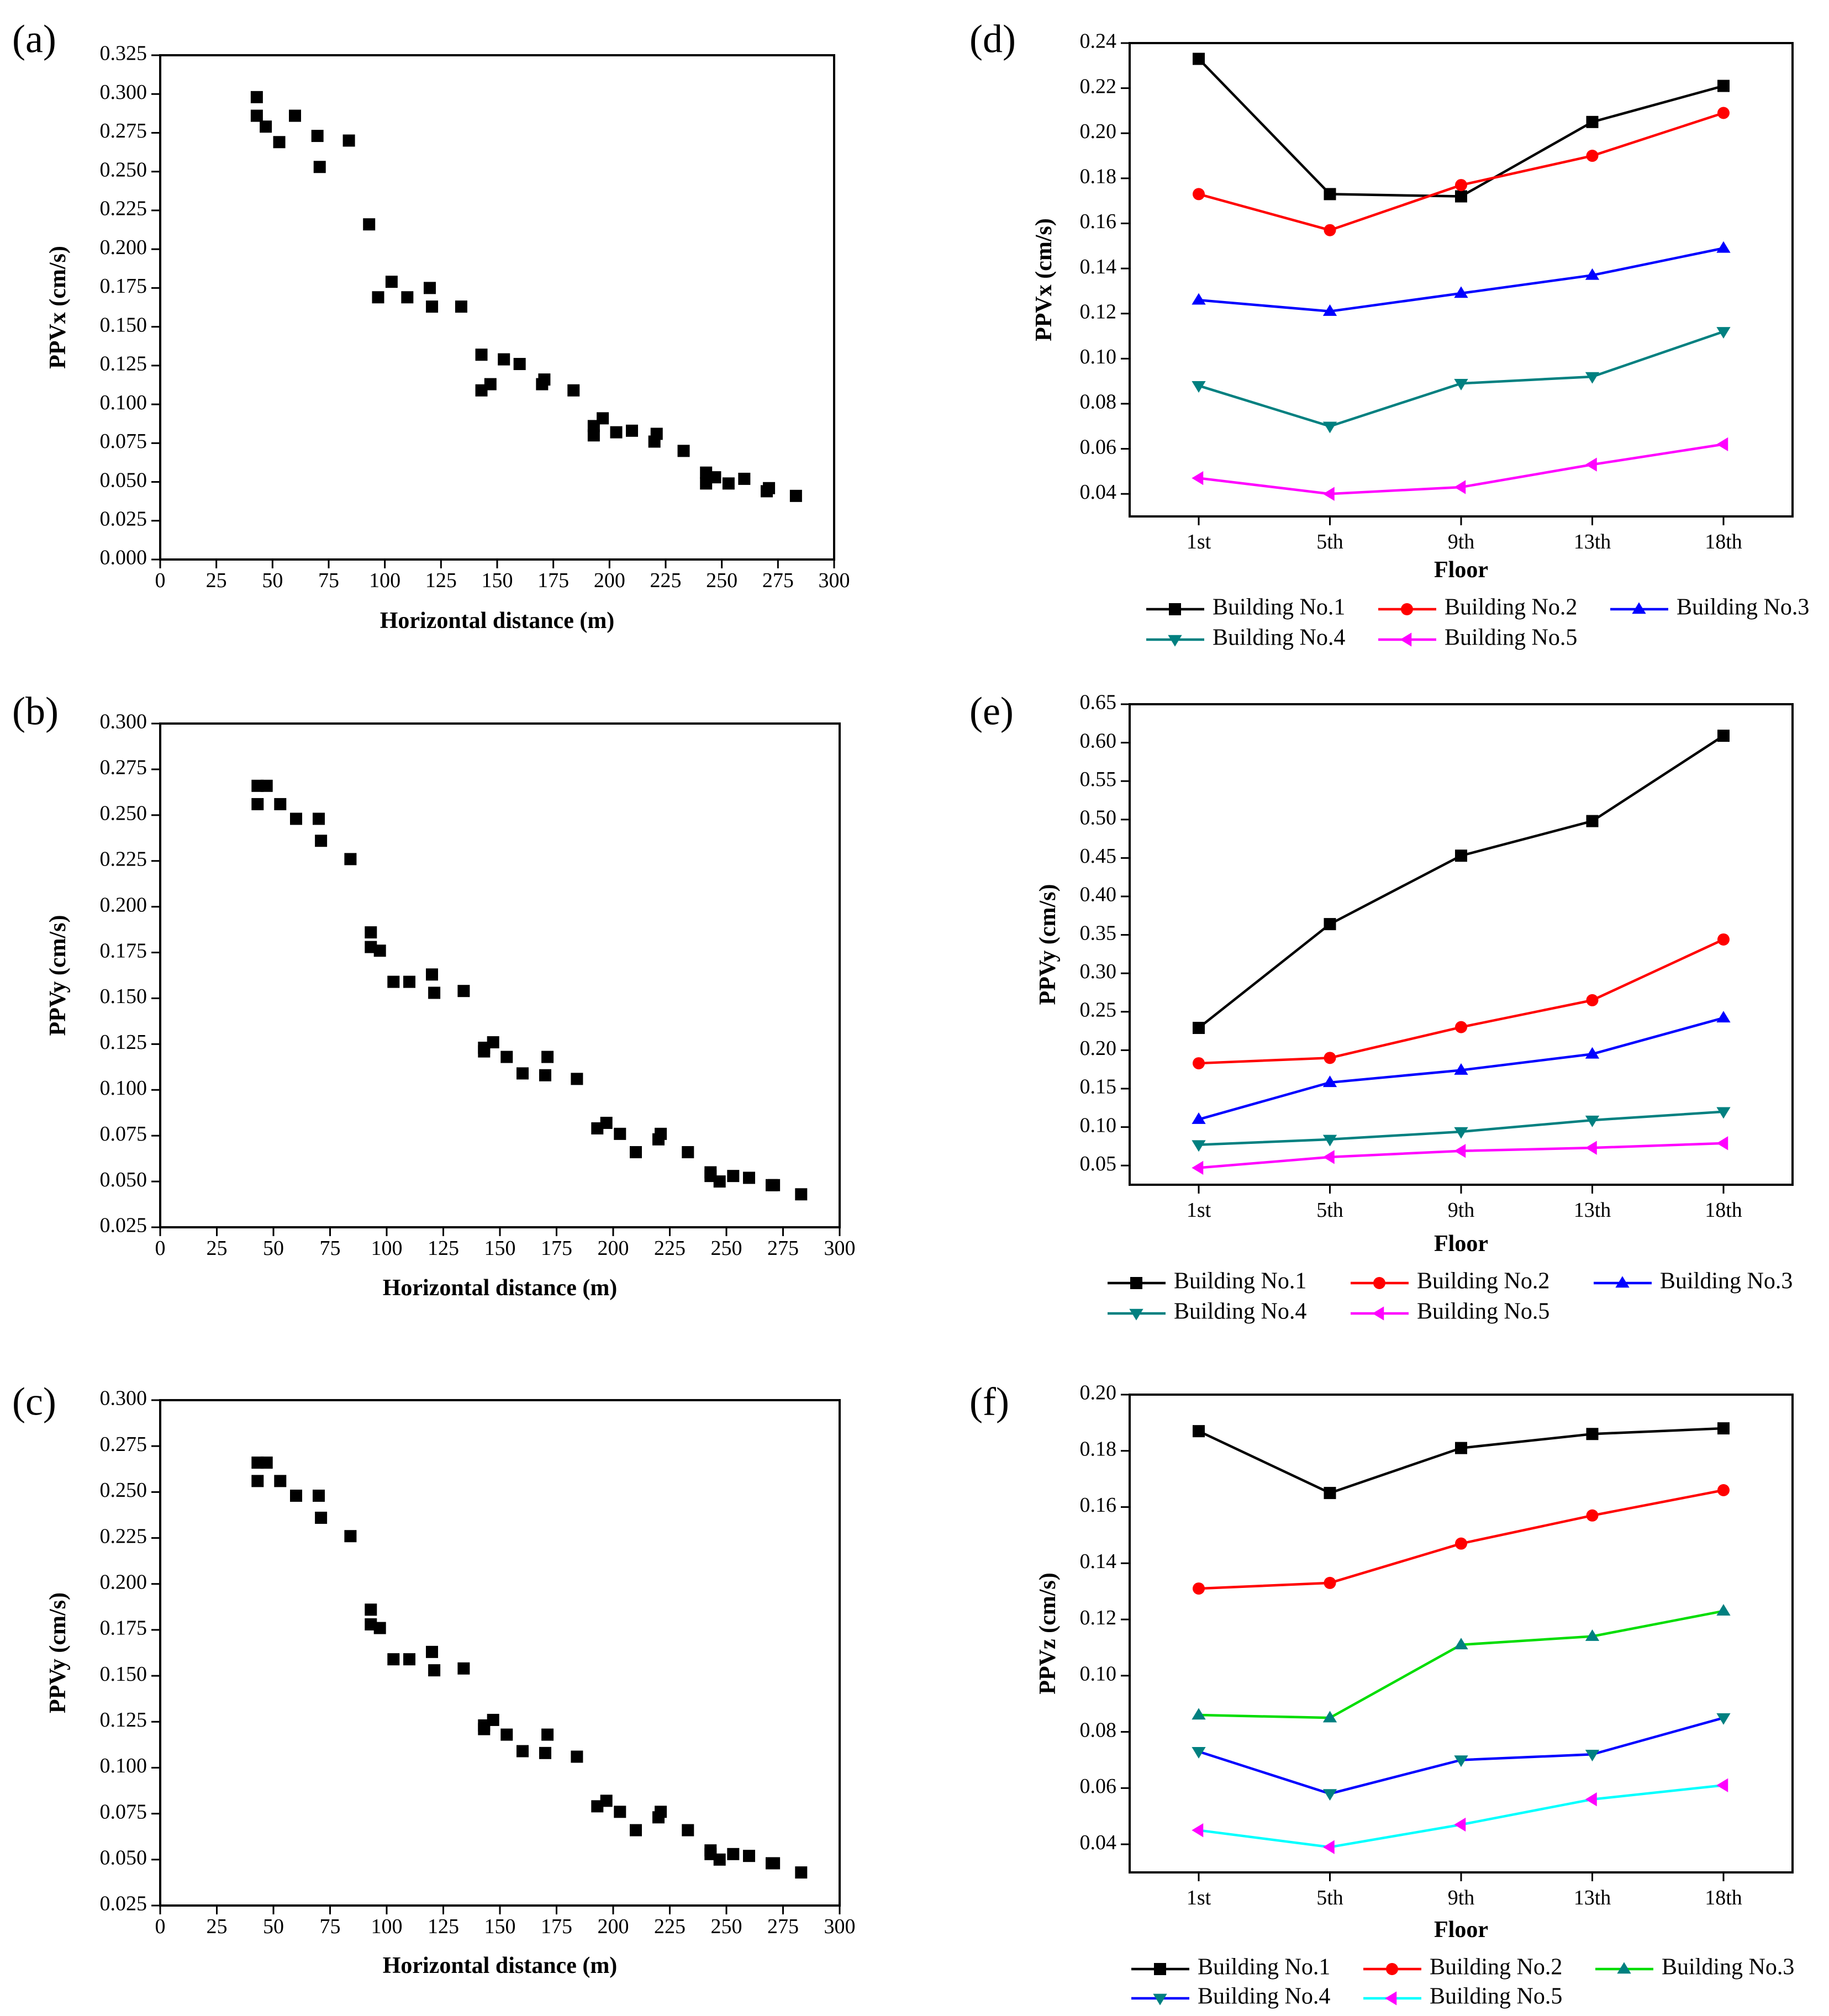 This screenshot has width=1829, height=2016. What do you see at coordinates (1461, 1244) in the screenshot?
I see `x-axis-title: Floor` at bounding box center [1461, 1244].